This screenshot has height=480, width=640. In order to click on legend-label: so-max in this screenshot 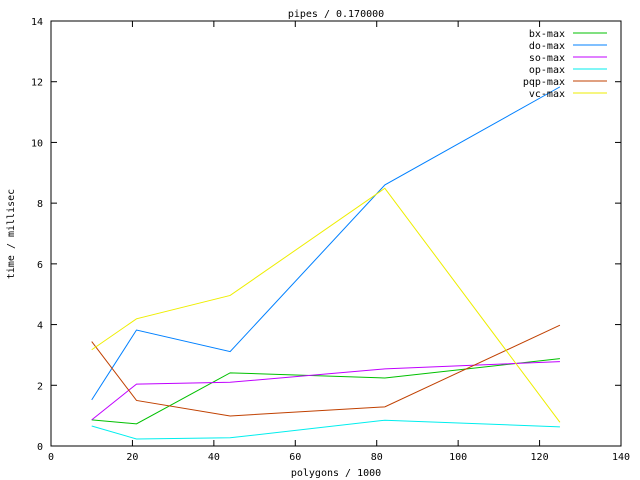, I will do `click(547, 58)`.